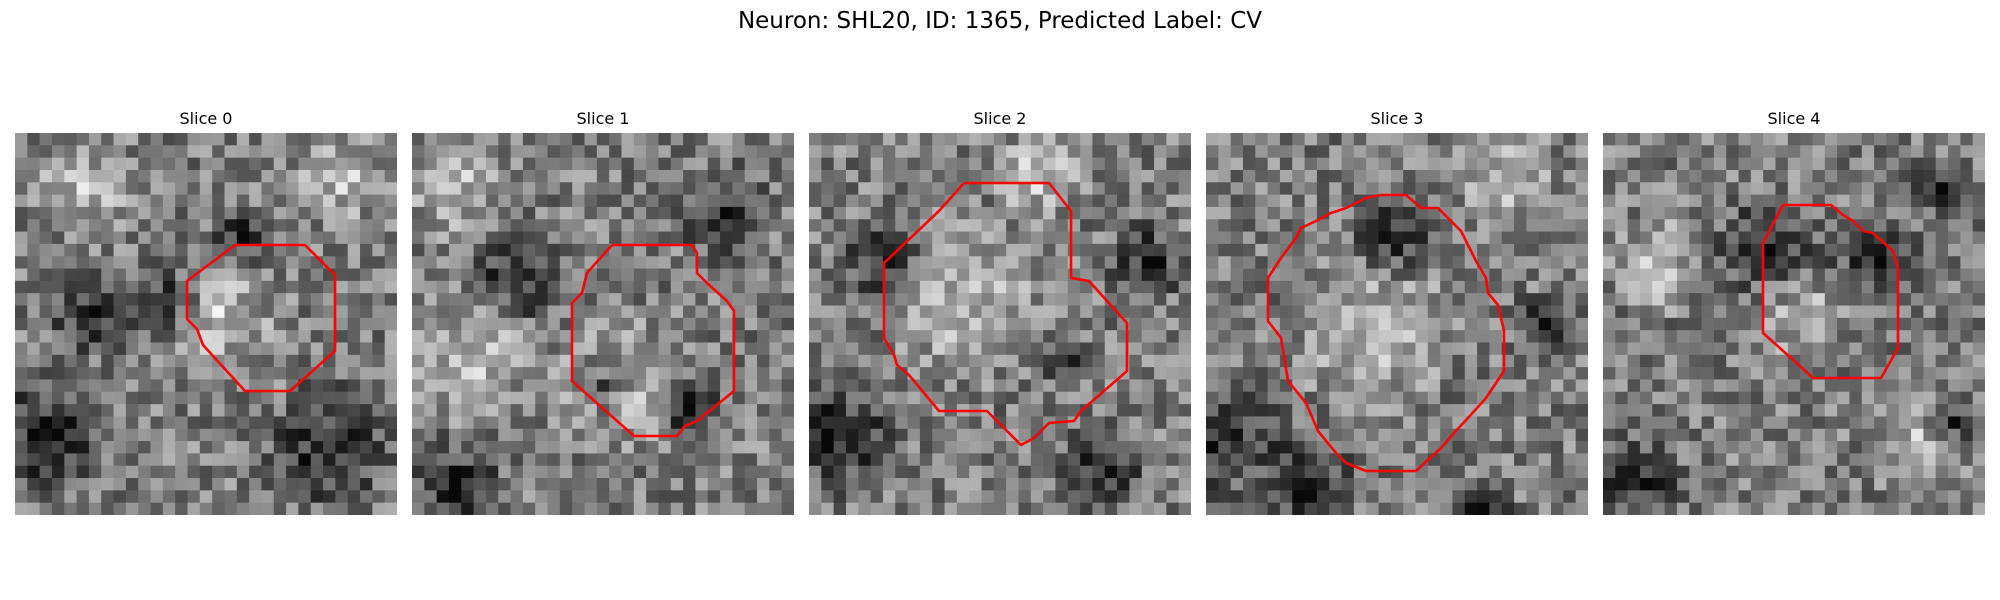 The image size is (2000, 600). Describe the element at coordinates (1794, 118) in the screenshot. I see `slice-title-4: Slice 4` at that location.